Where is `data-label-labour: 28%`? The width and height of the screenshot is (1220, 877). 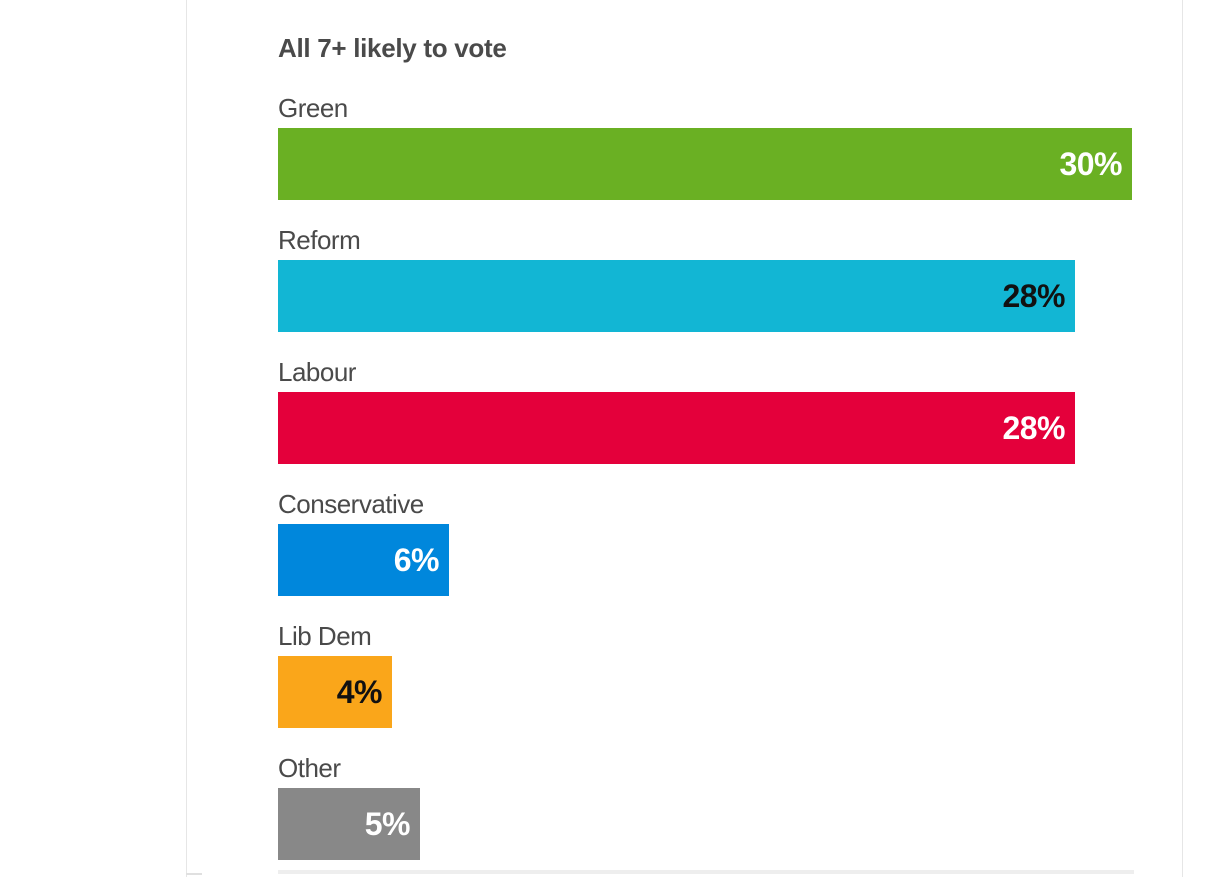 data-label-labour: 28% is located at coordinates (1033, 428).